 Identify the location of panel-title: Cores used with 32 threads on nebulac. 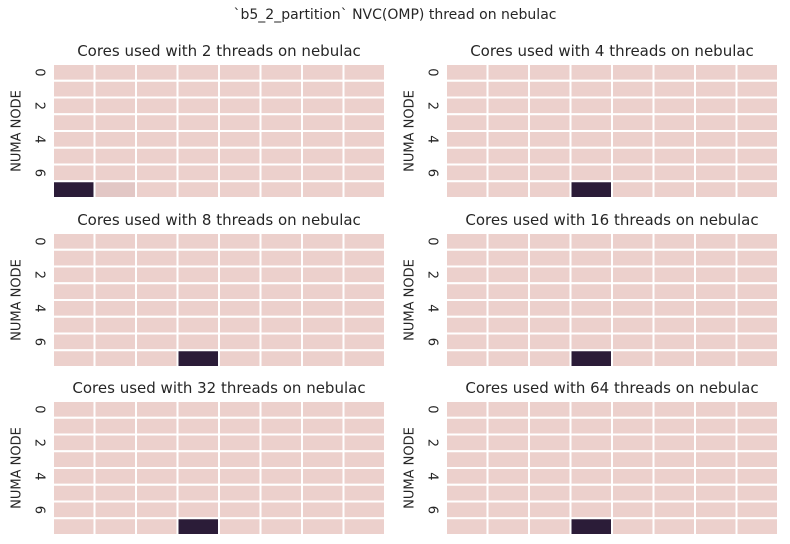
(218, 388).